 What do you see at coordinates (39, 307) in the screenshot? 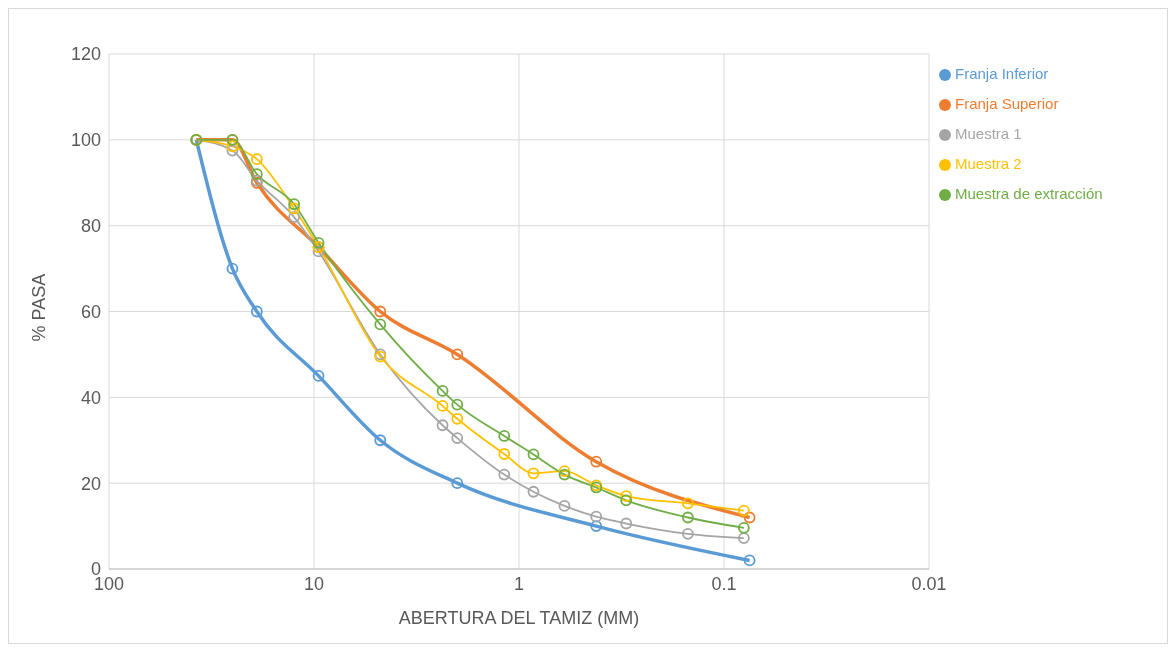
I see `y-axis-title: % PASA` at bounding box center [39, 307].